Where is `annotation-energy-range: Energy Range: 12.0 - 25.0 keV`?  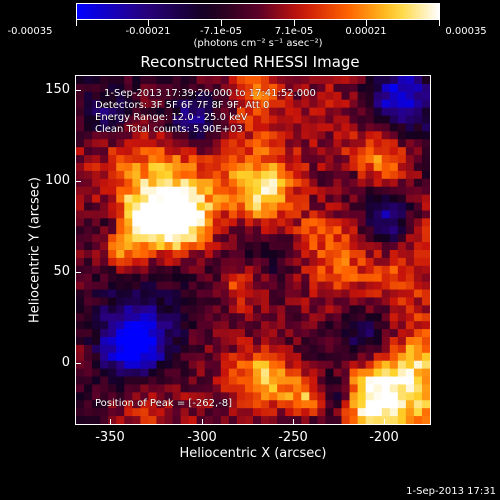
annotation-energy-range: Energy Range: 12.0 - 25.0 keV is located at coordinates (171, 117).